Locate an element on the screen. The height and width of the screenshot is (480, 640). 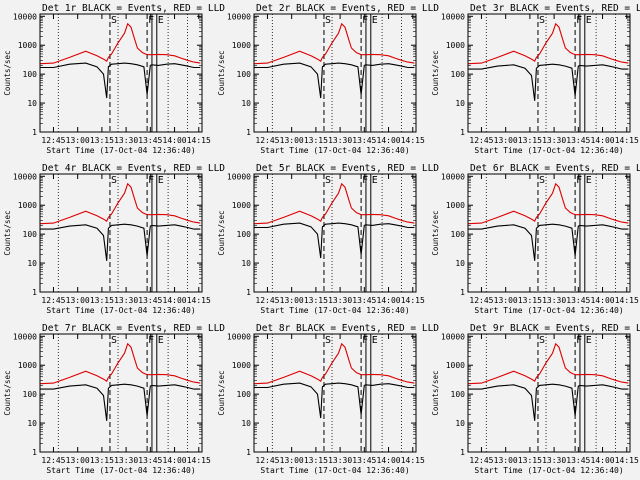
panel-title: Det 5r BLACK = Events, RED = LLD is located at coordinates (347, 168).